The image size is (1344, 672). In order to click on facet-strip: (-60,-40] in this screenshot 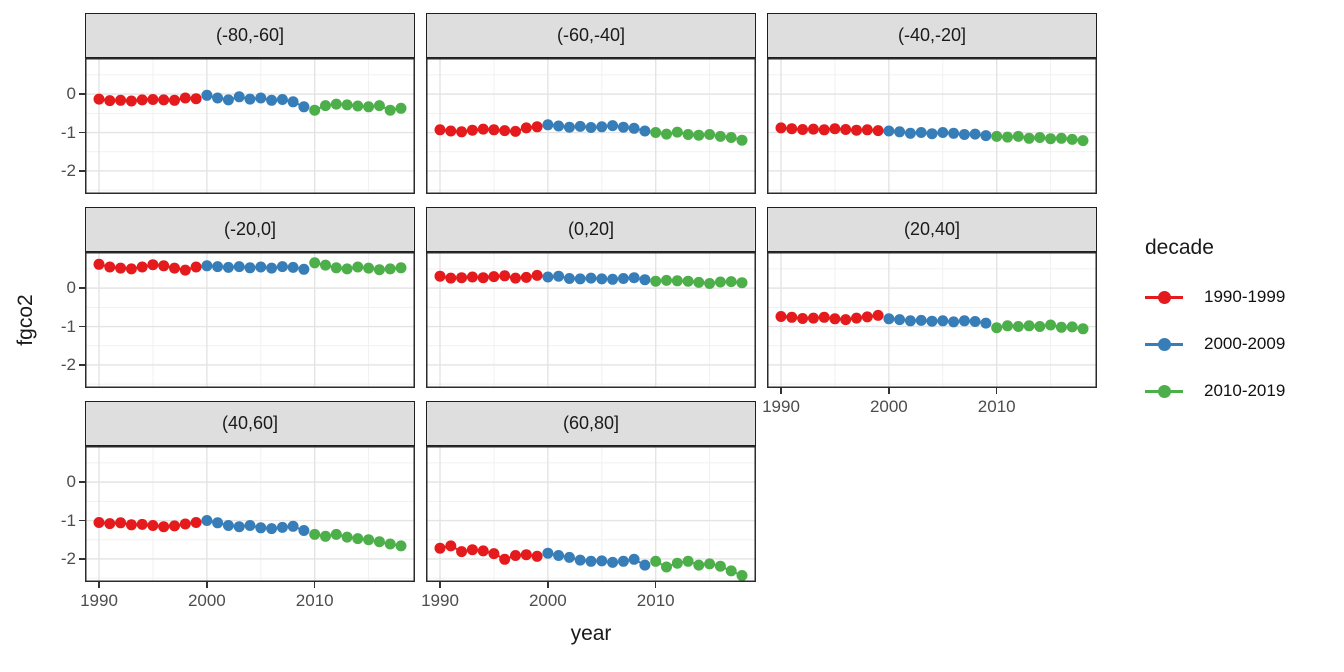, I will do `click(591, 35)`.